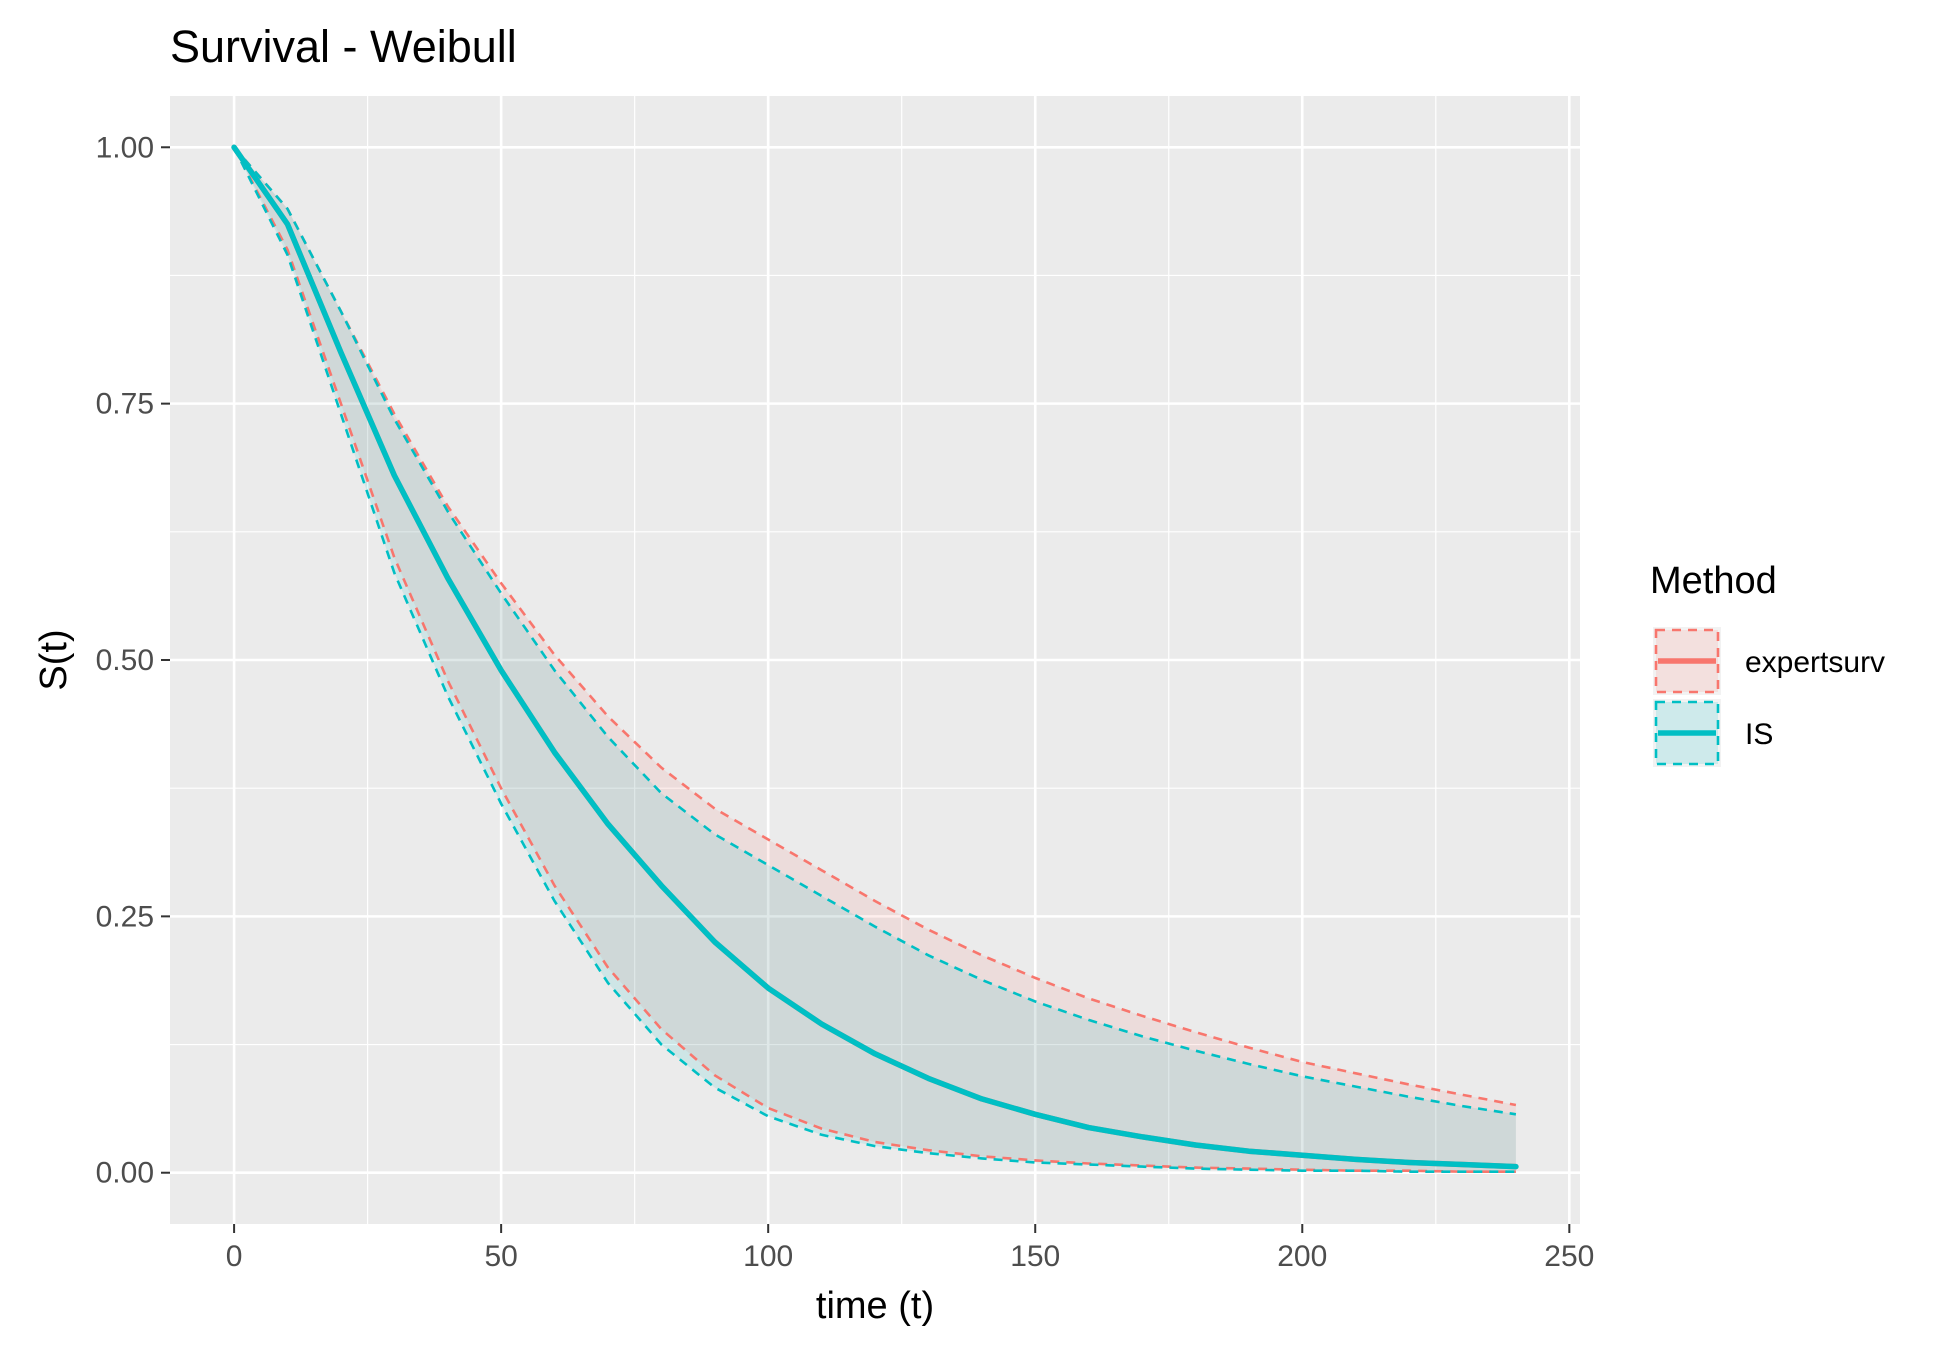 The image size is (1950, 1350). I want to click on y-axis-title: S(t), so click(54, 659).